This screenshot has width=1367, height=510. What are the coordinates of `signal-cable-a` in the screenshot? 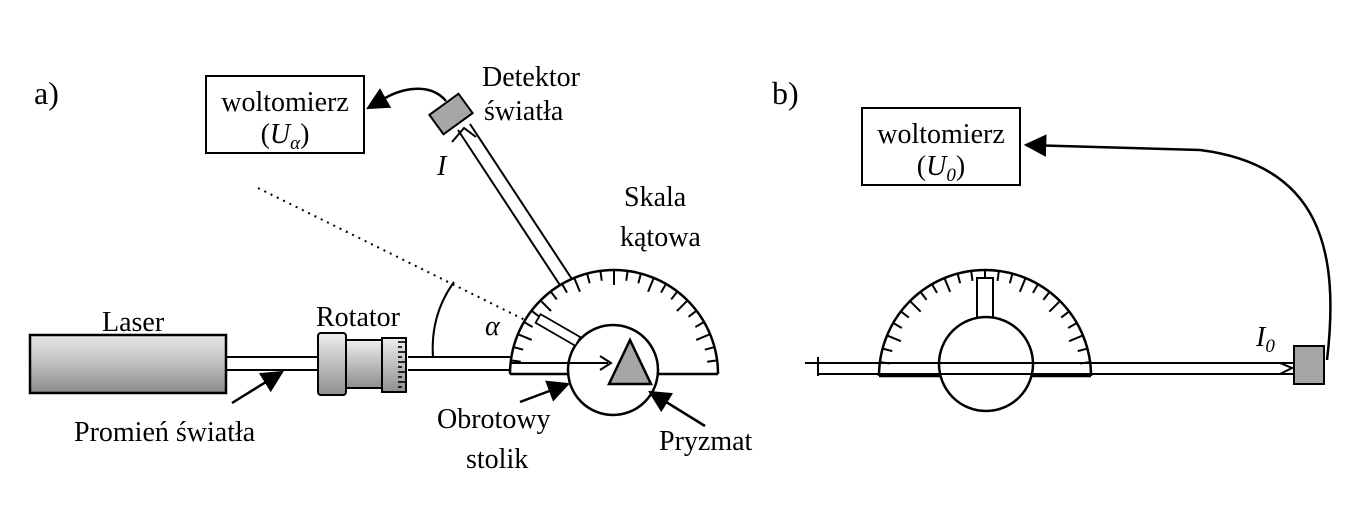 It's located at (406, 98).